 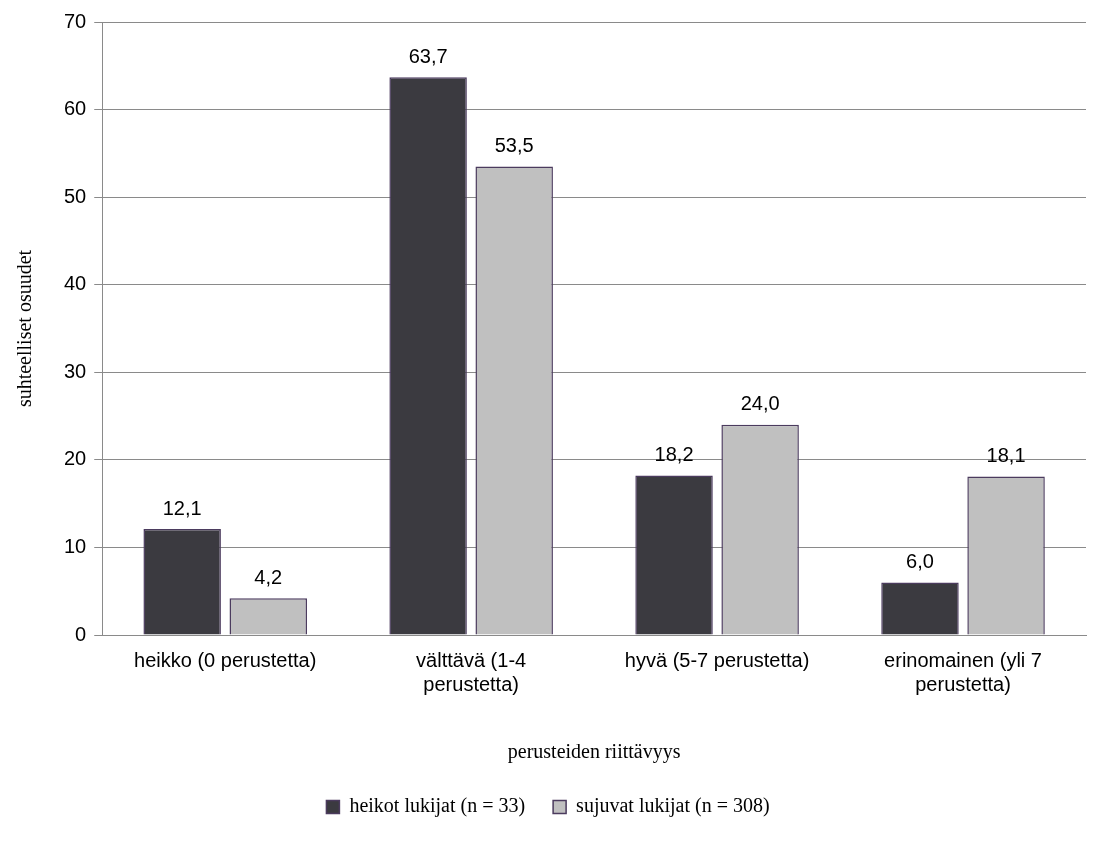 What do you see at coordinates (437, 806) in the screenshot?
I see `legend-label: heikot lukijat (n = 33)` at bounding box center [437, 806].